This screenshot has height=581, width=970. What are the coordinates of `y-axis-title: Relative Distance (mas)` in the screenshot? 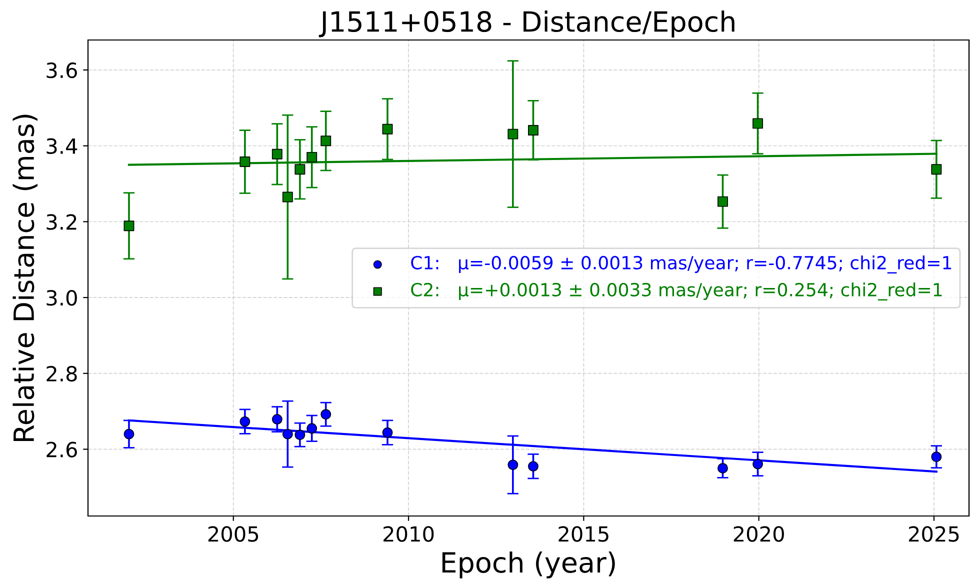 It's located at (25, 277).